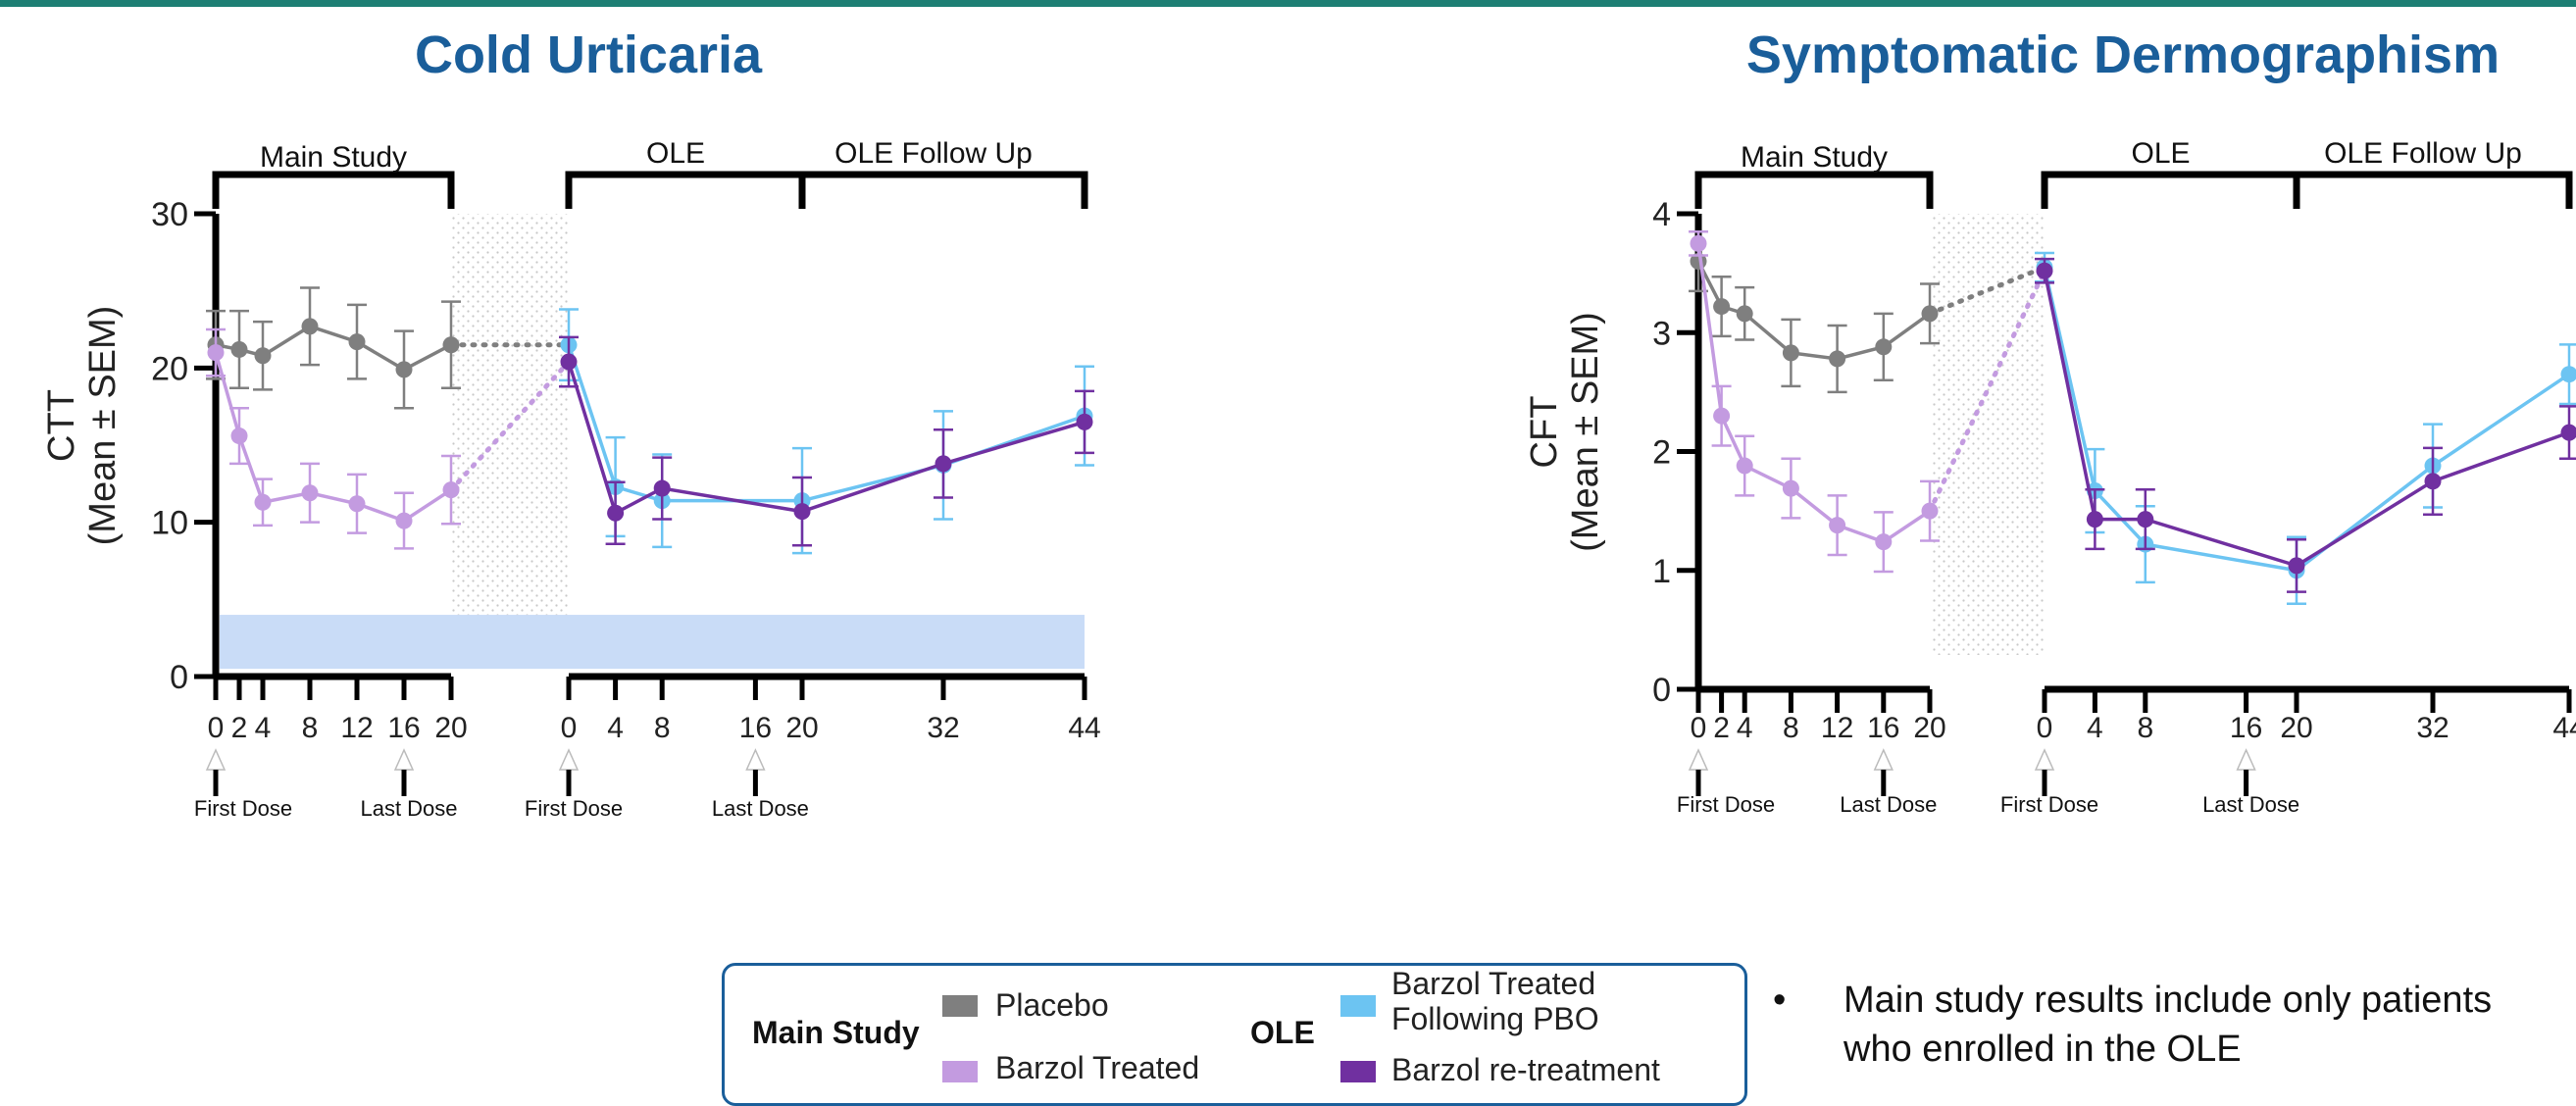 Image resolution: width=2576 pixels, height=1106 pixels. Describe the element at coordinates (960, 1006) in the screenshot. I see `legend-swatch-placebo` at that location.